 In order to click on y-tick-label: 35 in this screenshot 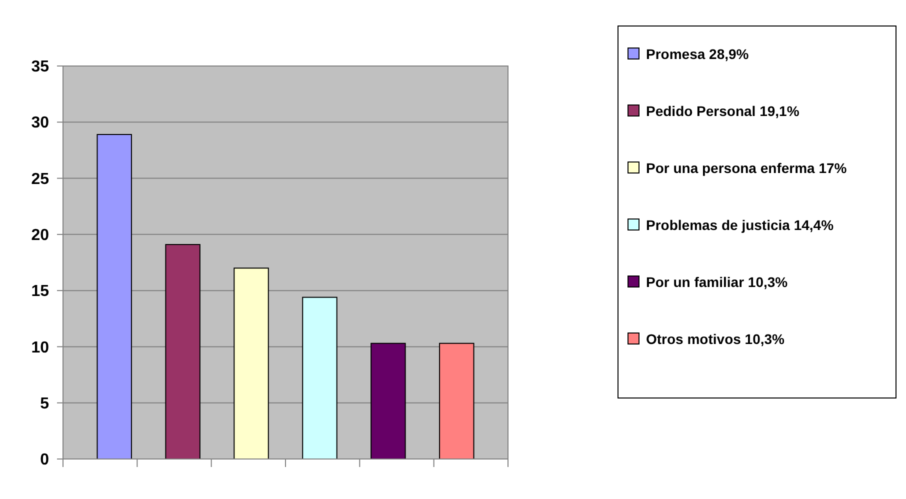, I will do `click(40, 67)`.